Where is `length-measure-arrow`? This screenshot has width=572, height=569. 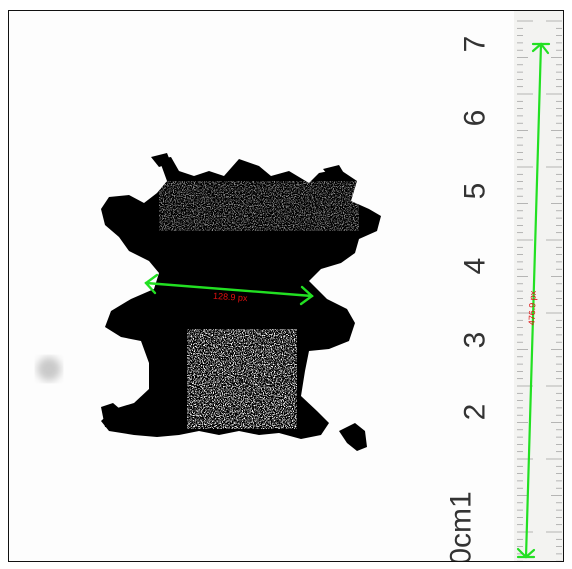
length-measure-arrow is located at coordinates (533, 300).